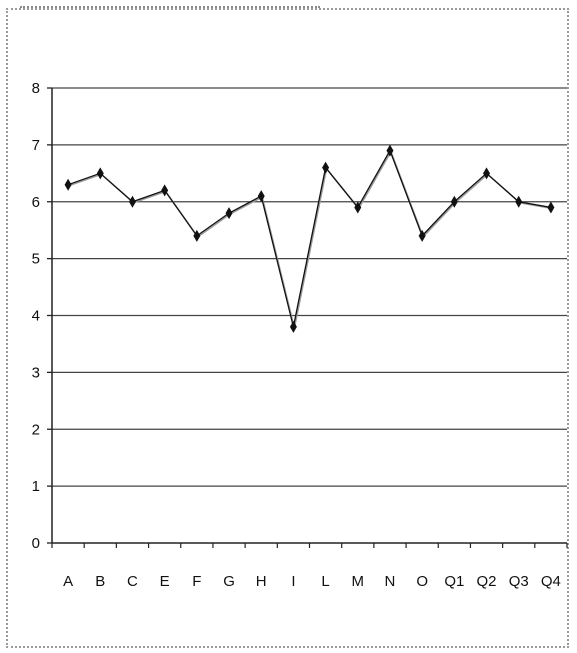  What do you see at coordinates (519, 201) in the screenshot?
I see `data-point-Q3` at bounding box center [519, 201].